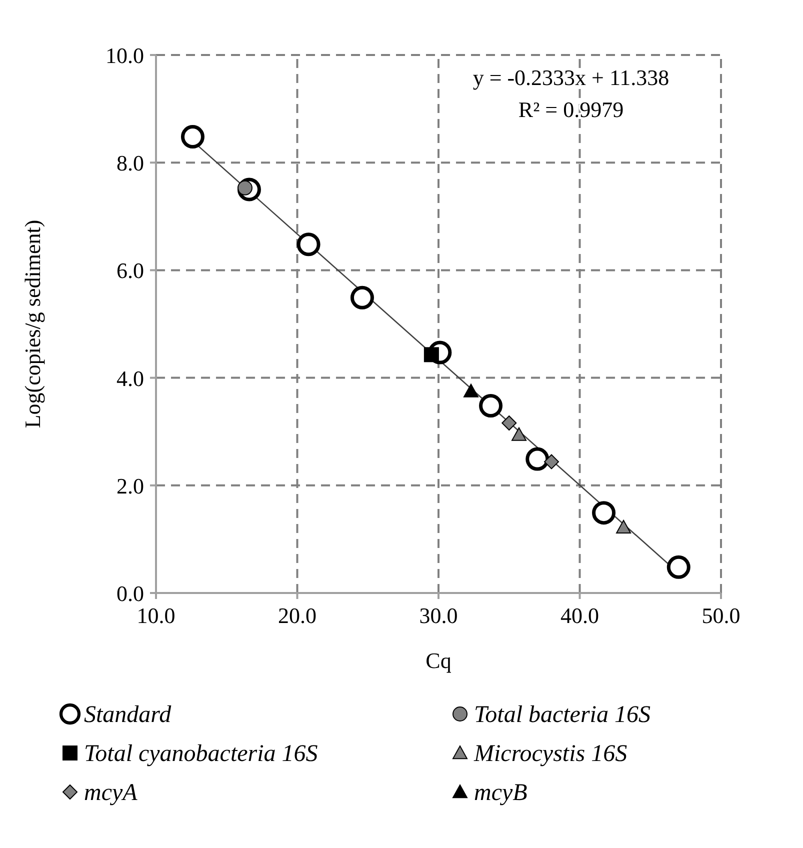  What do you see at coordinates (550, 754) in the screenshot?
I see `legend-label: Microcystis 16S` at bounding box center [550, 754].